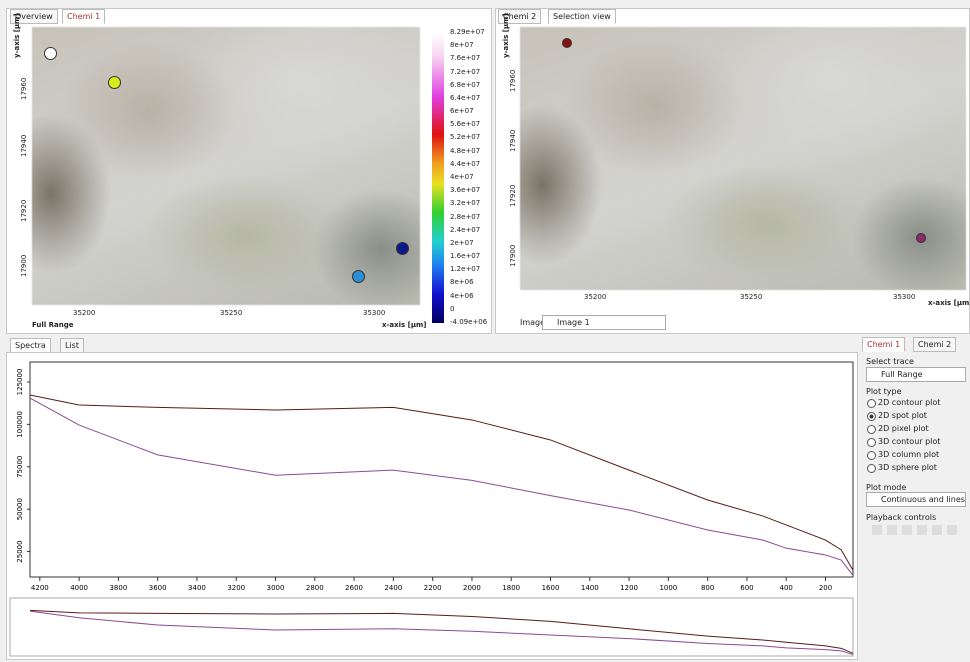 This screenshot has height=662, width=970. What do you see at coordinates (118, 588) in the screenshot?
I see `x-tick-label: 3800` at bounding box center [118, 588].